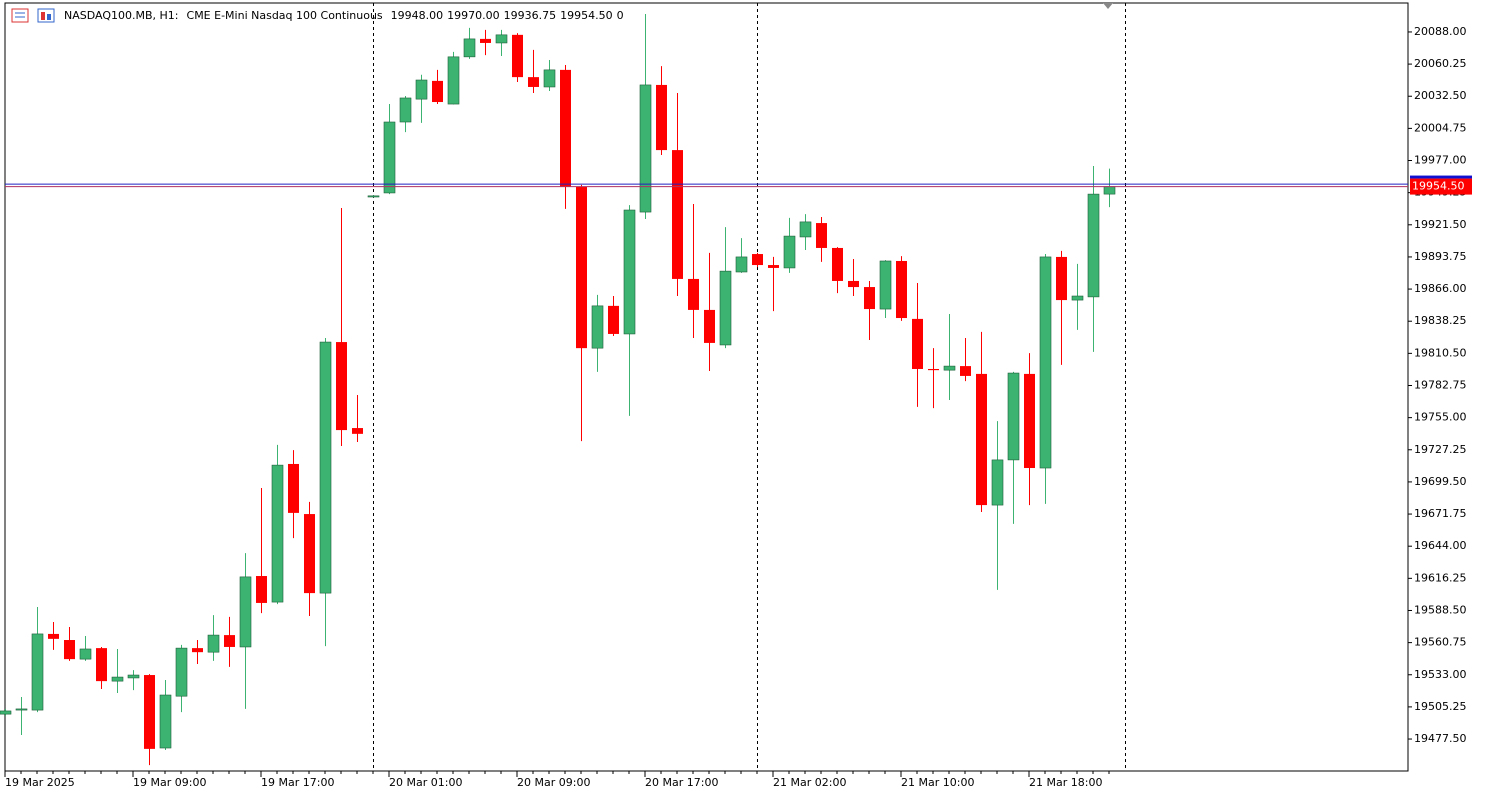 The height and width of the screenshot is (791, 1487). Describe the element at coordinates (1440, 224) in the screenshot. I see `y-tick-label: 19921.50` at that location.